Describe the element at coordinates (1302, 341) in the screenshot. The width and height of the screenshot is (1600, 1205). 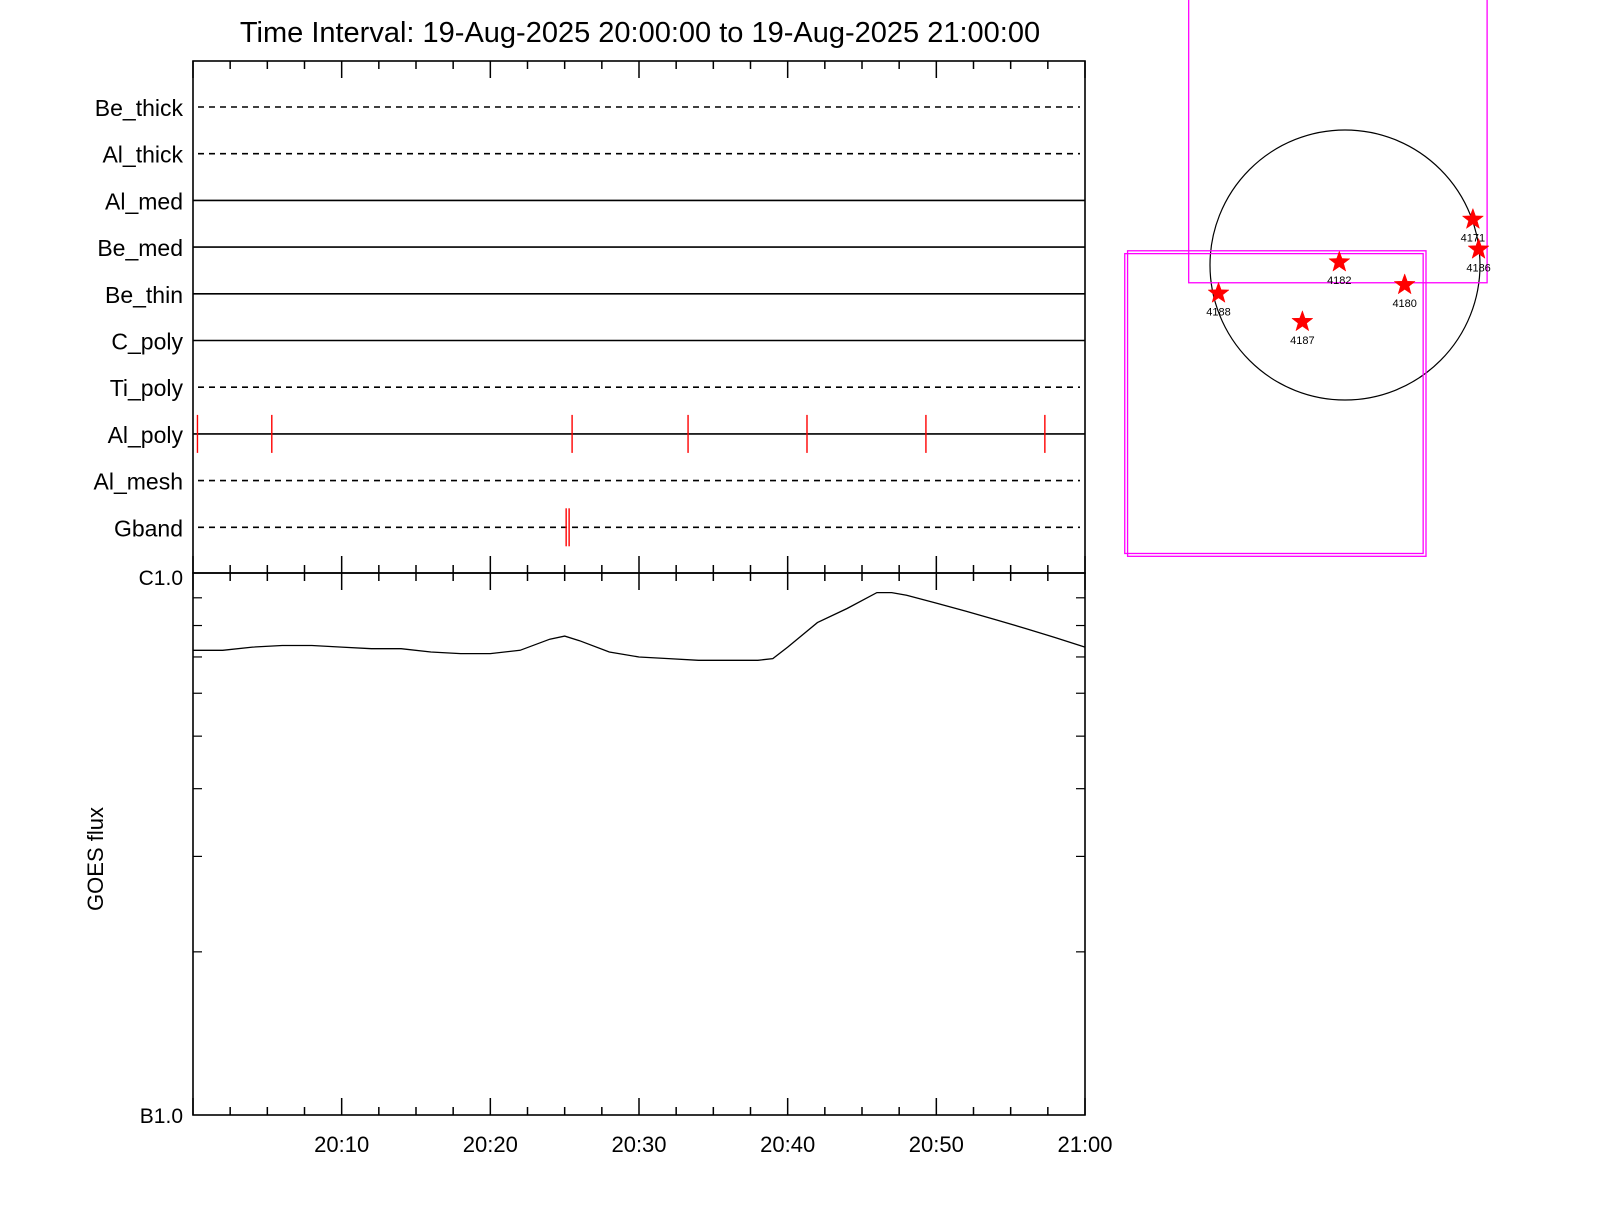
I see `active-region-label: 4187` at that location.